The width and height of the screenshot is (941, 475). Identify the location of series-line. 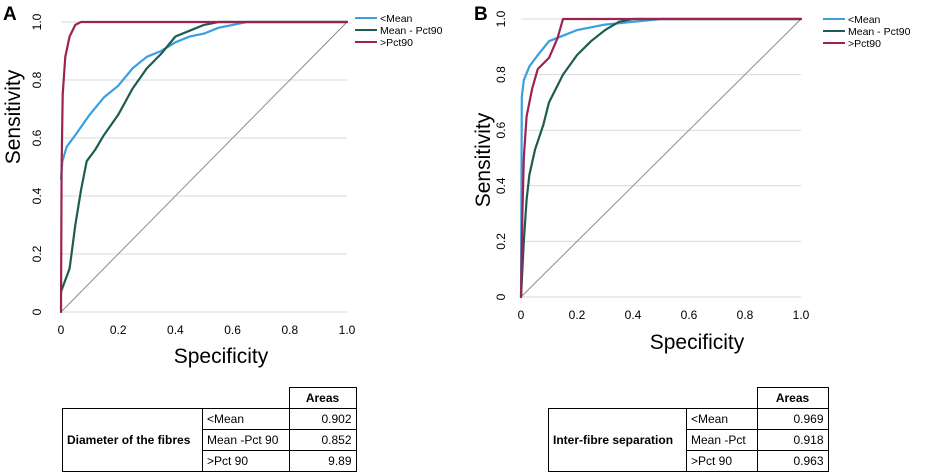
(204, 100).